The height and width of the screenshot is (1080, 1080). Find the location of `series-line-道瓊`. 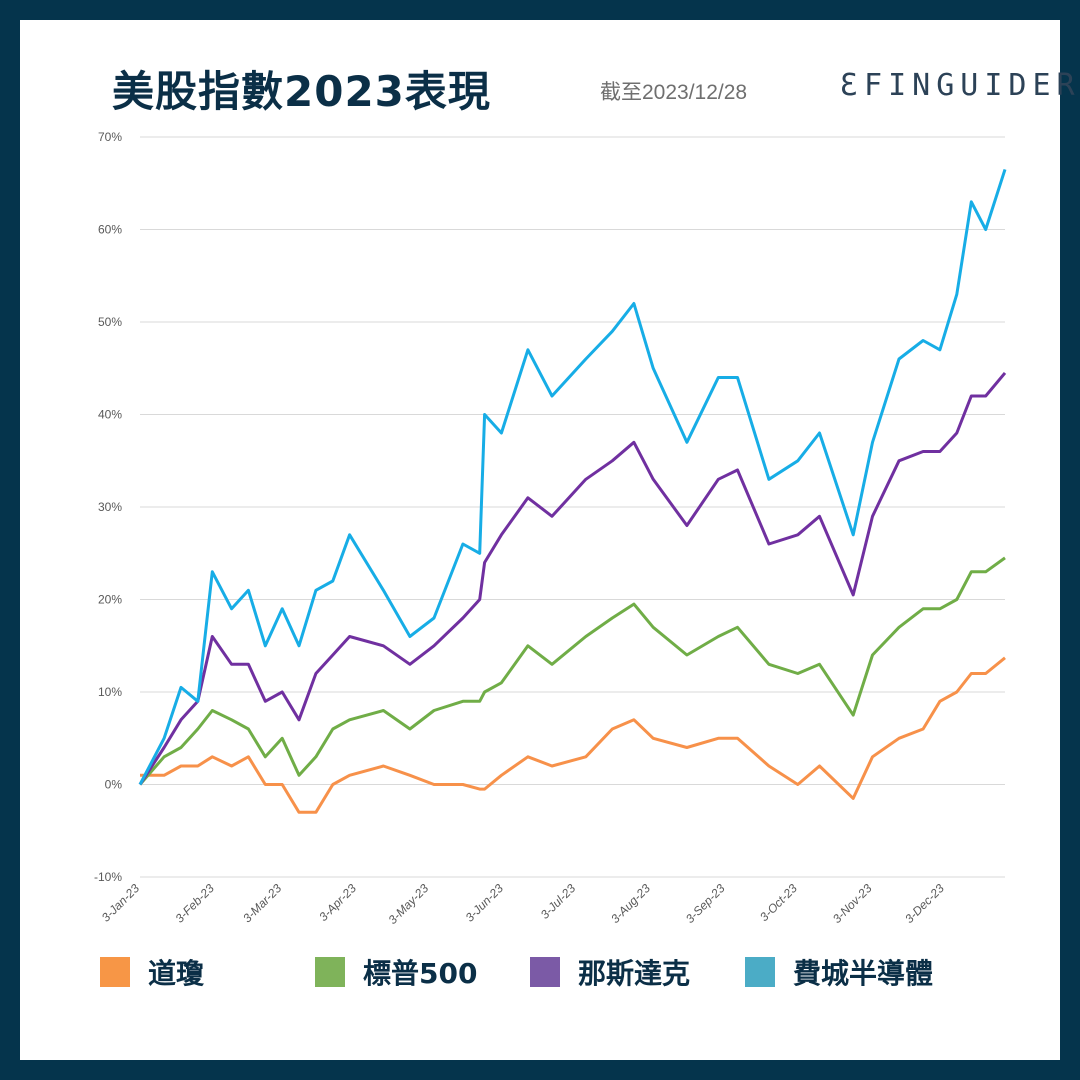

series-line-道瓊 is located at coordinates (573, 735).